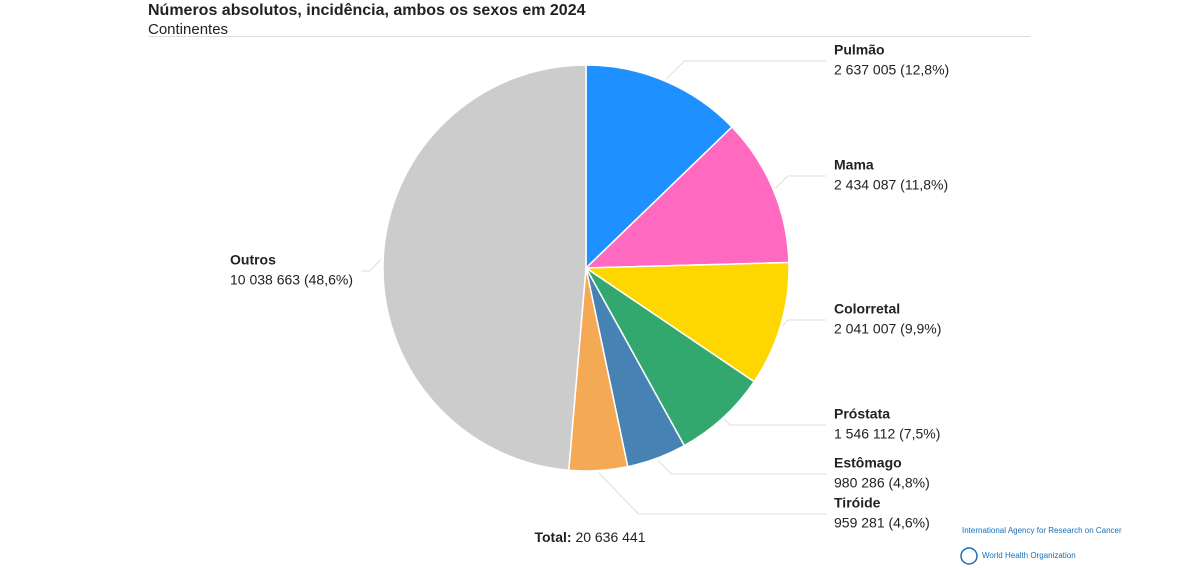  I want to click on chart-subtitle: Continentes, so click(188, 29).